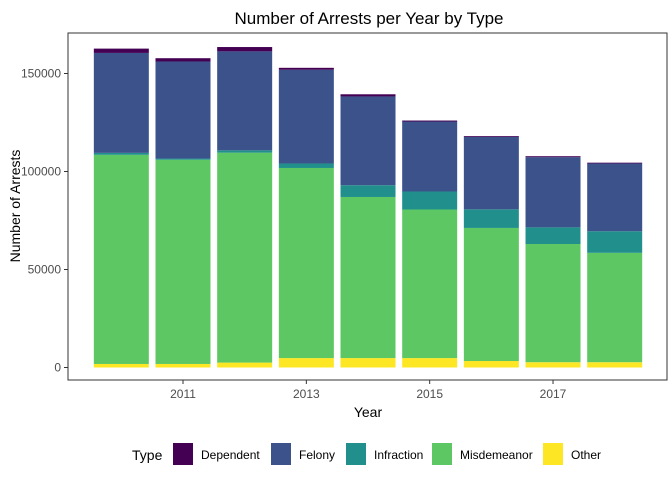  Describe the element at coordinates (368, 390) in the screenshot. I see `x-axis: 2011 2013 2015 2017` at that location.